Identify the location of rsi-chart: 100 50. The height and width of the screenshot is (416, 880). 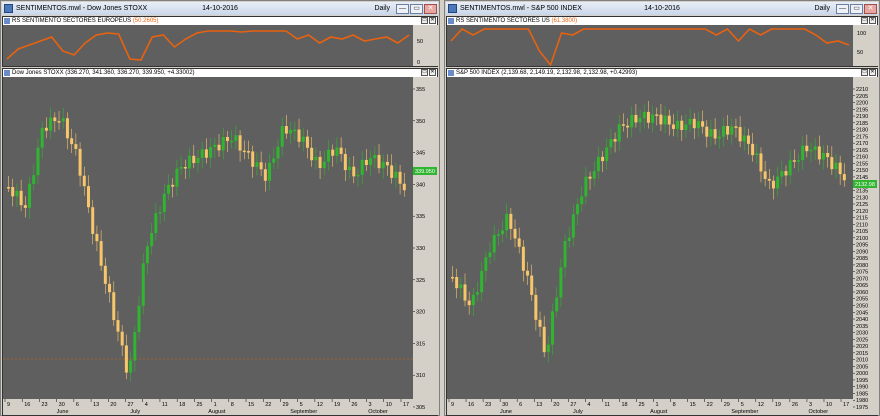
(664, 45).